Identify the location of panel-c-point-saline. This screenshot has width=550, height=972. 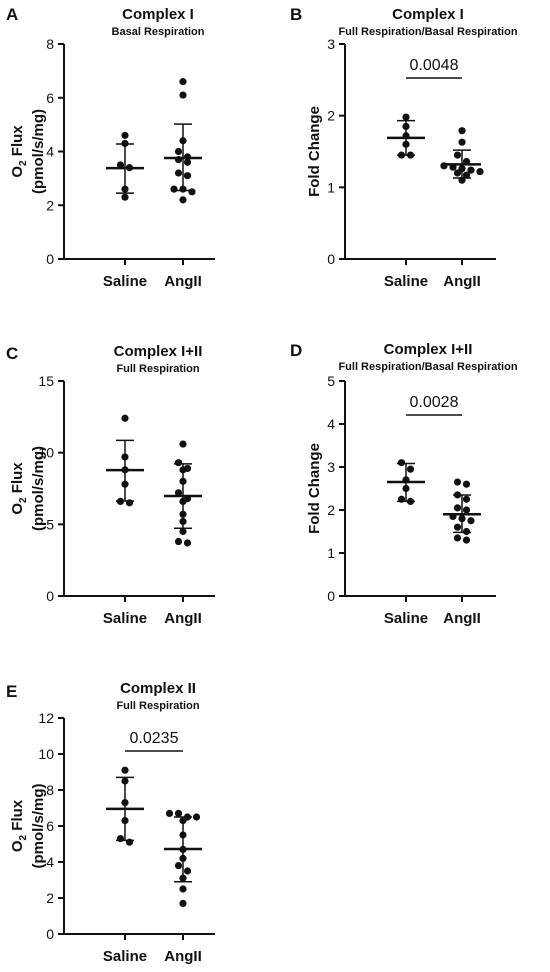
(125, 418).